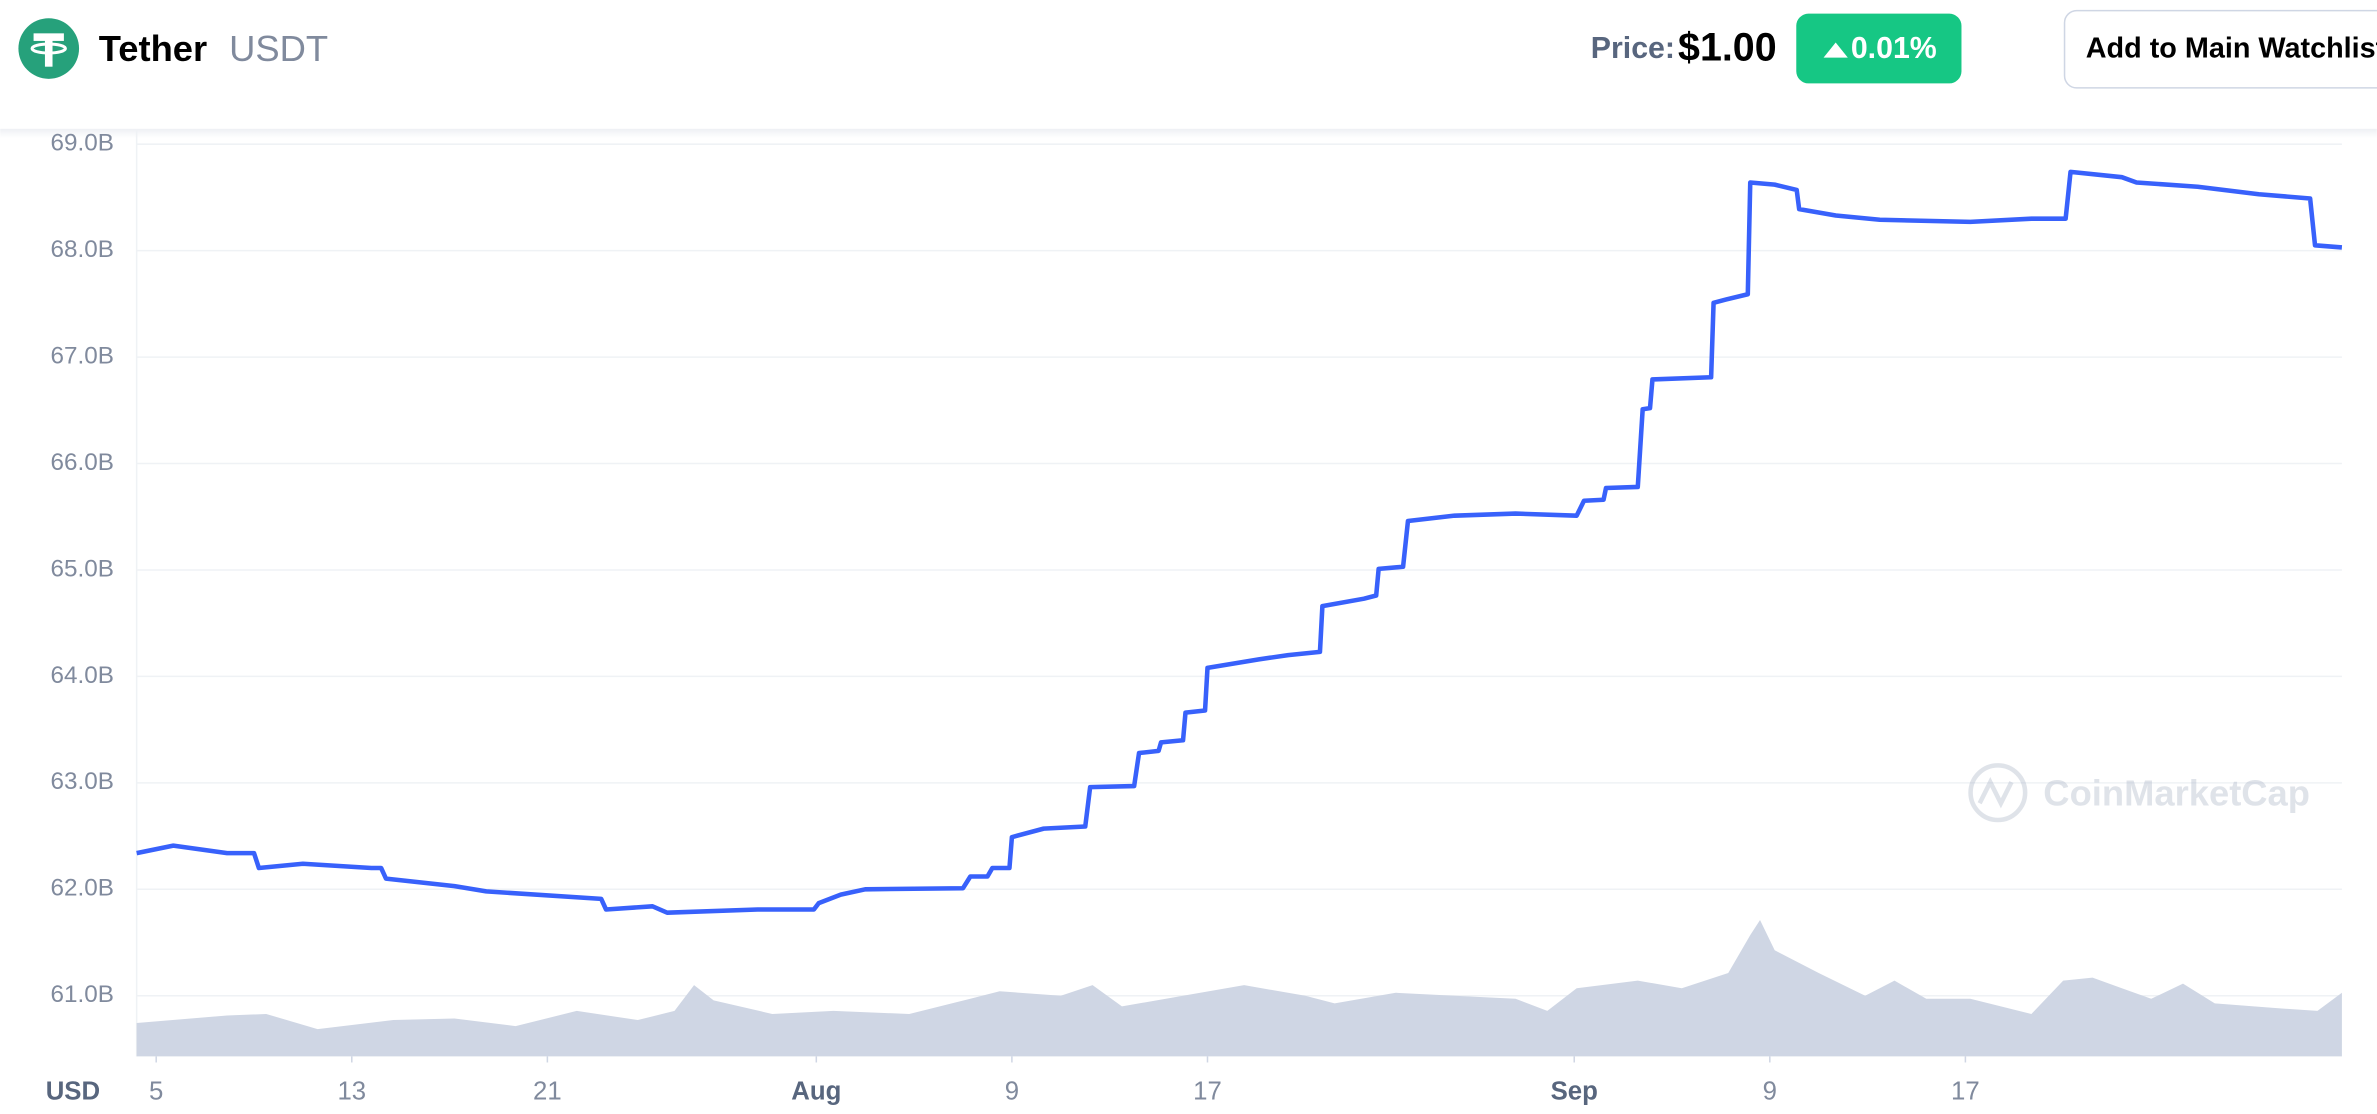 The image size is (2377, 1114). Describe the element at coordinates (82, 675) in the screenshot. I see `y-tick-label: 64.0B` at that location.